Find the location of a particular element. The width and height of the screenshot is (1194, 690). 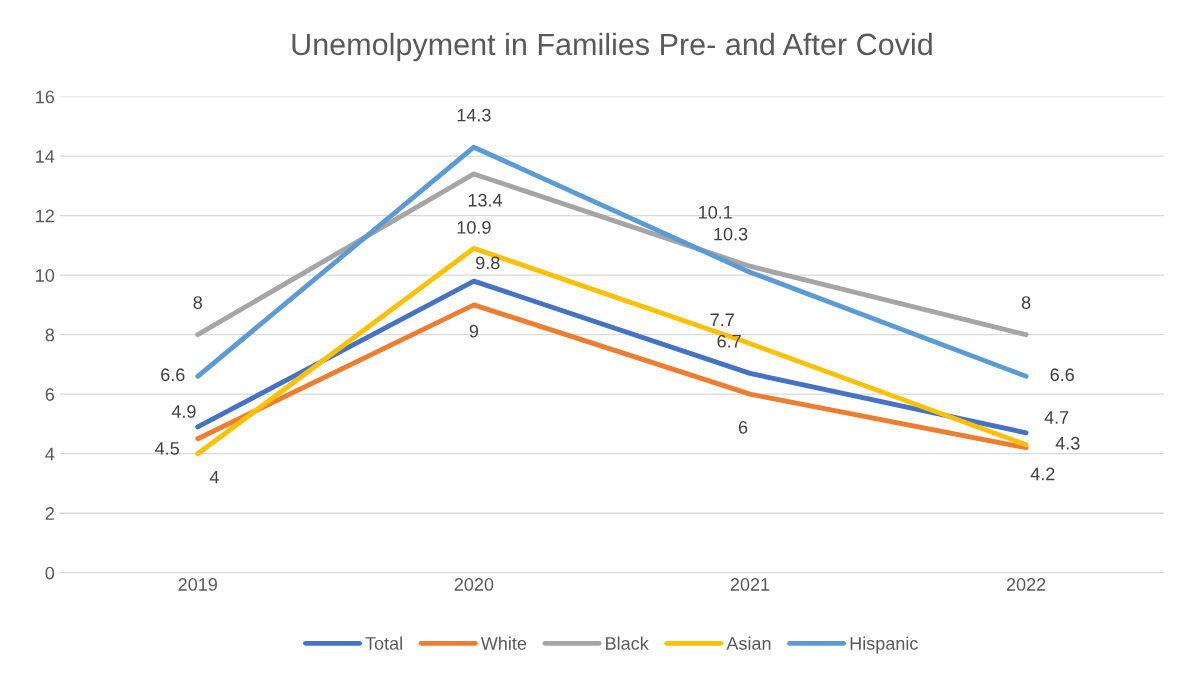

data-label: 10.1 is located at coordinates (715, 212).